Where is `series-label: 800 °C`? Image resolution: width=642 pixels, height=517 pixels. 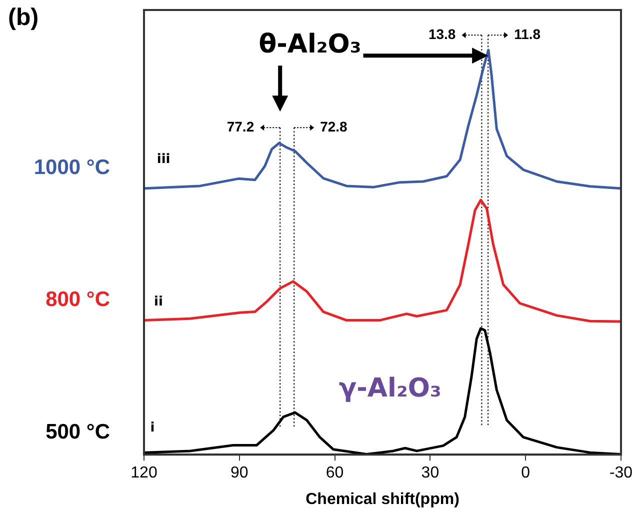 series-label: 800 °C is located at coordinates (78, 300).